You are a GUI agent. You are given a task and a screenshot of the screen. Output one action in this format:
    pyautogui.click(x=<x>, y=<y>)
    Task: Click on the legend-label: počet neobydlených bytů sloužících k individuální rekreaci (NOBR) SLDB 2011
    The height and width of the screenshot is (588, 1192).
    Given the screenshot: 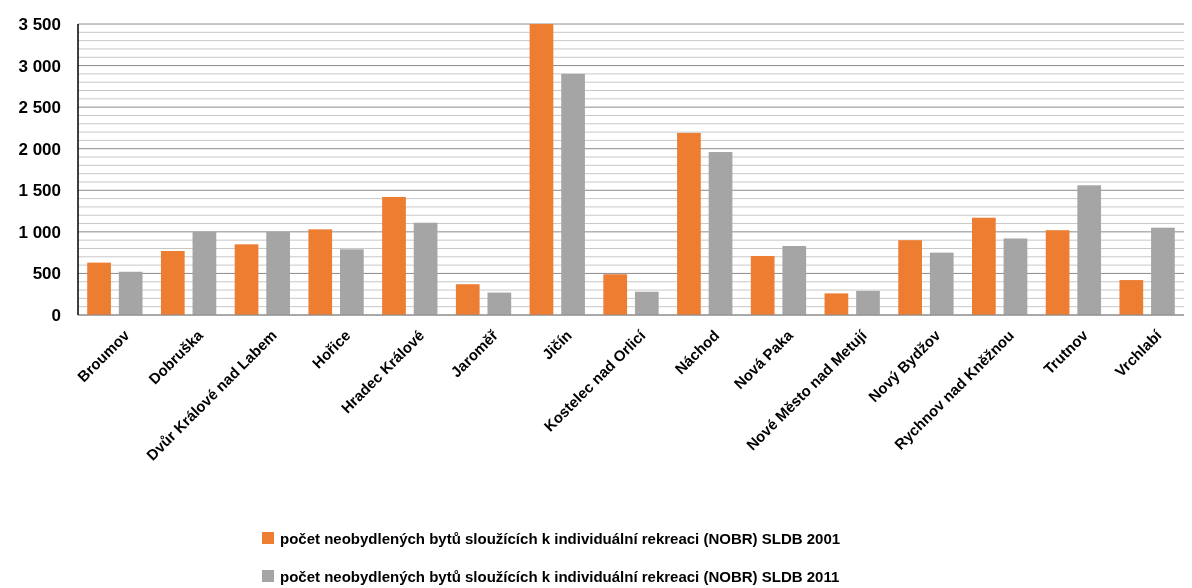 What is the action you would take?
    pyautogui.click(x=560, y=577)
    